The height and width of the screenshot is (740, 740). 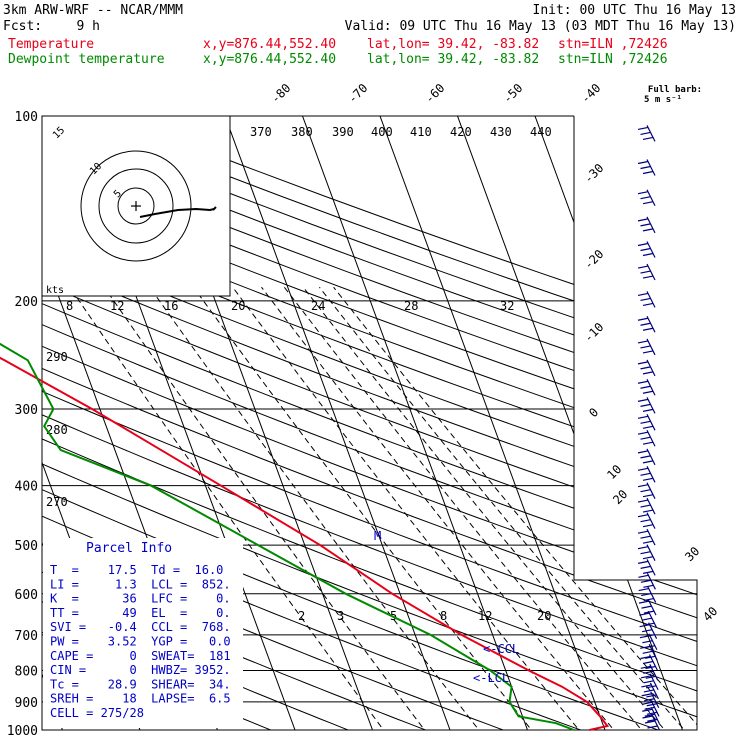 I want to click on isotherm-label: 10, so click(x=614, y=472).